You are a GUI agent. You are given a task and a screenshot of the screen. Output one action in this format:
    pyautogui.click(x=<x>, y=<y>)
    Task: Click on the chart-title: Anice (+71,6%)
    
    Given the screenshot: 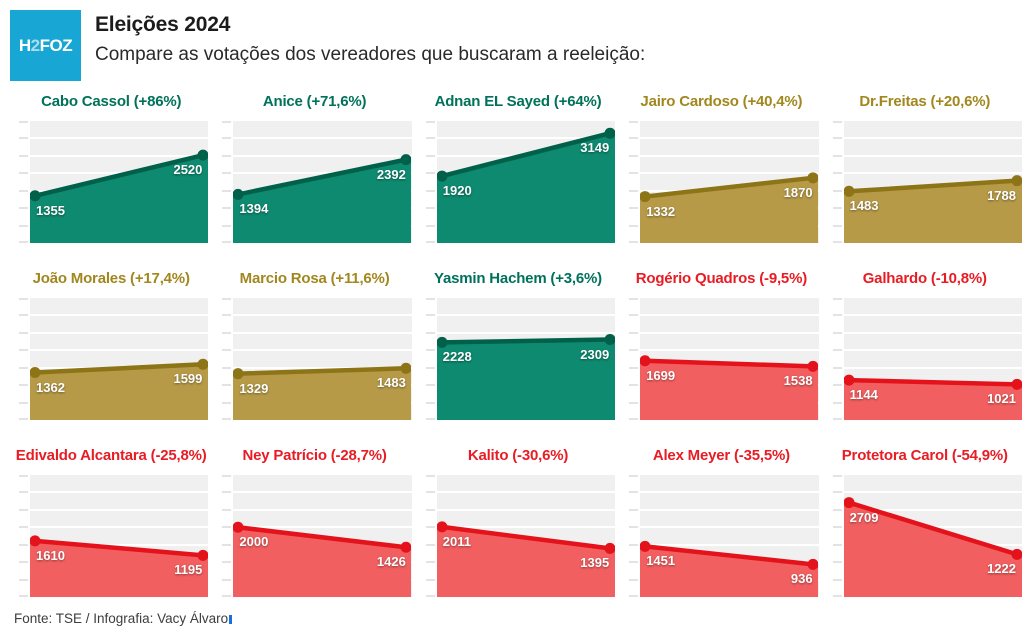 What is the action you would take?
    pyautogui.click(x=314, y=101)
    